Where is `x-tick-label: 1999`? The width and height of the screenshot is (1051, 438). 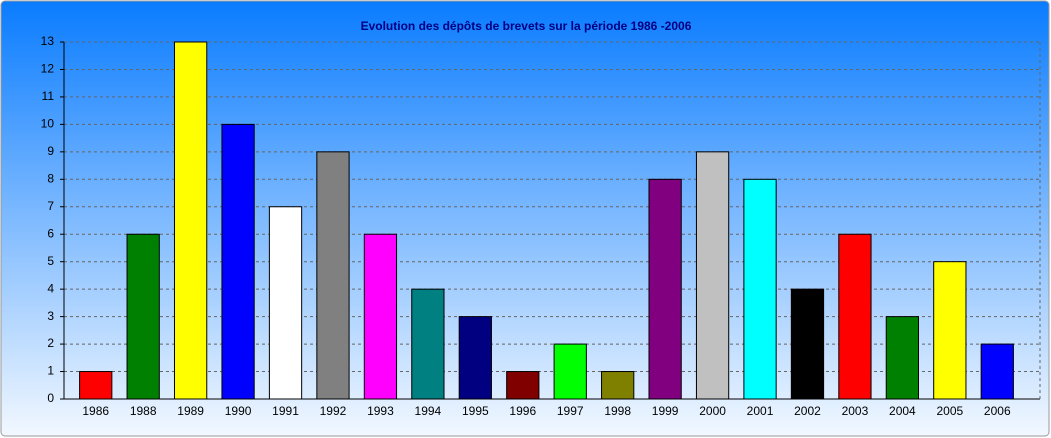
x-tick-label: 1999 is located at coordinates (665, 411).